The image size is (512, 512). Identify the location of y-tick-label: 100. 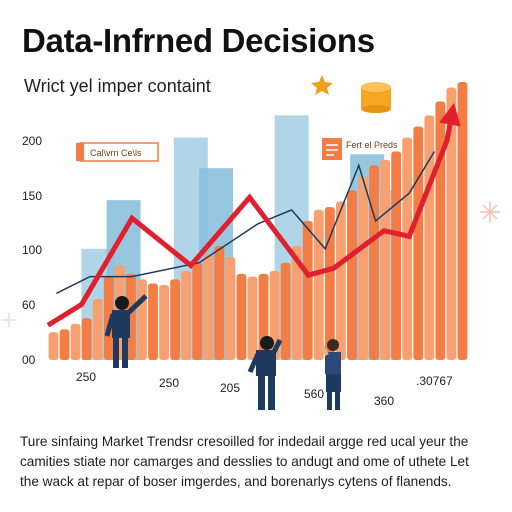
(32, 250).